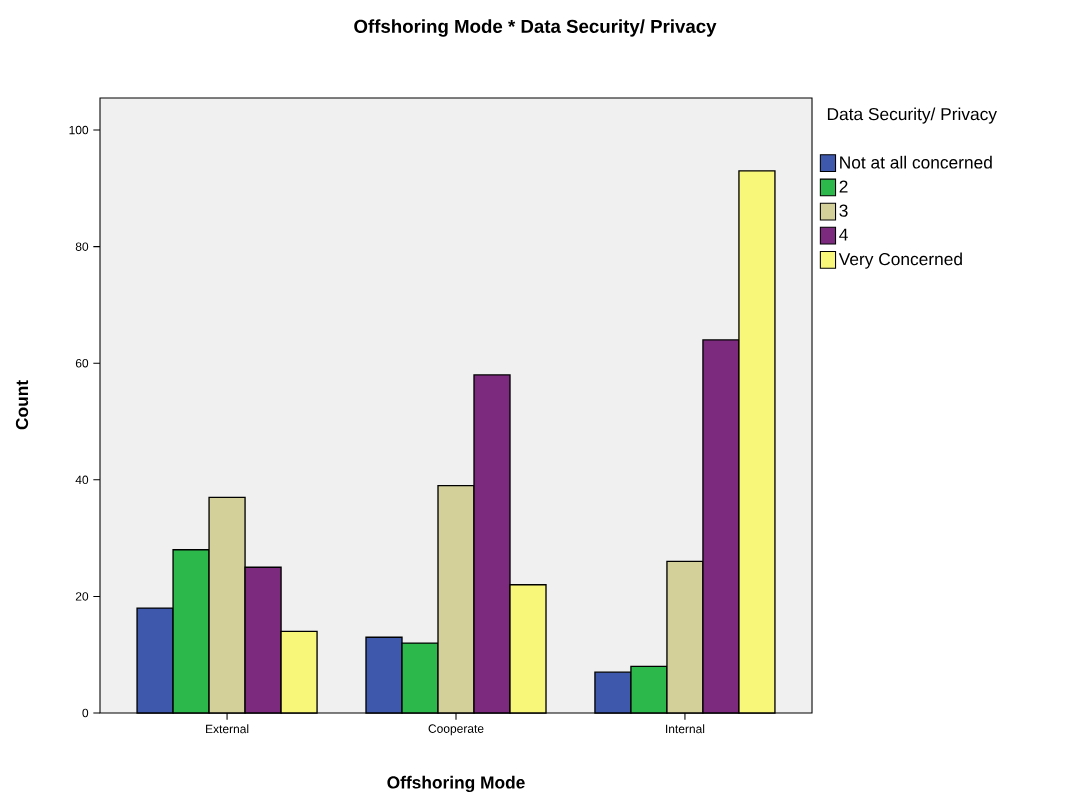 The height and width of the screenshot is (797, 1068). I want to click on legend-label: 3, so click(843, 210).